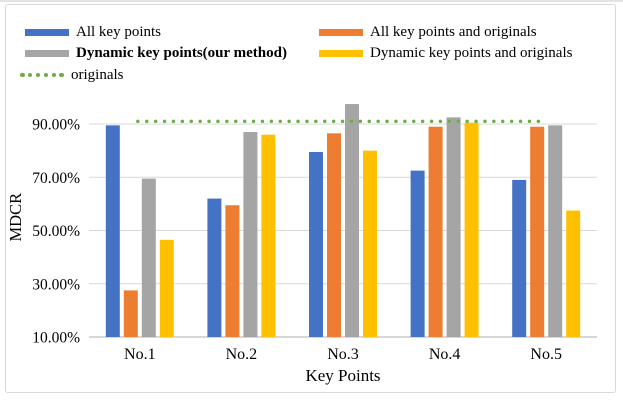  What do you see at coordinates (56, 338) in the screenshot?
I see `y-tick-label: 10.00%` at bounding box center [56, 338].